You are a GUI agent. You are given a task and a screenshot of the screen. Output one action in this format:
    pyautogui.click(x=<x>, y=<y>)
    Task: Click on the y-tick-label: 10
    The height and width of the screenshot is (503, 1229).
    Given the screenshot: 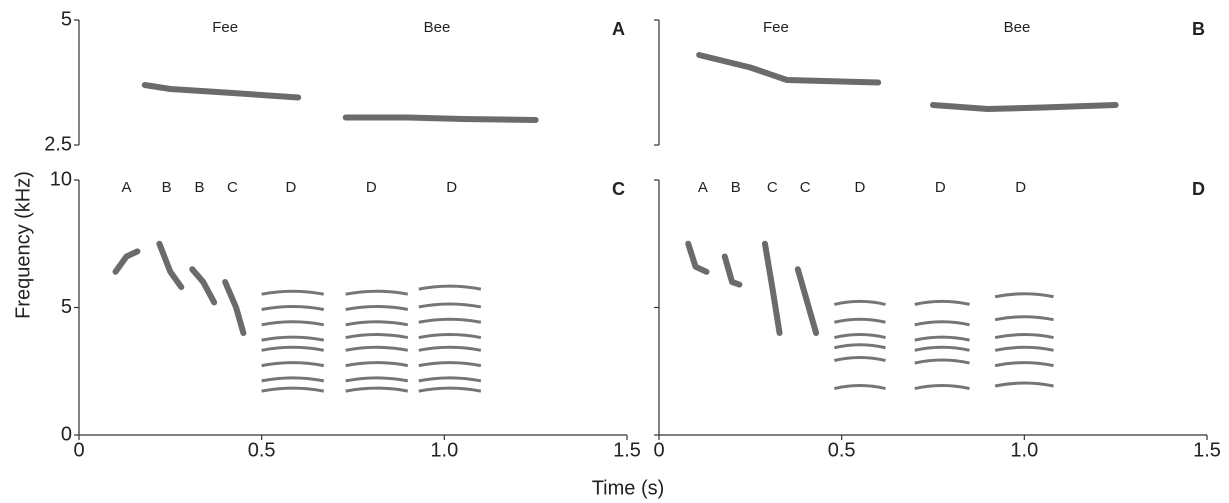 What is the action you would take?
    pyautogui.click(x=61, y=179)
    